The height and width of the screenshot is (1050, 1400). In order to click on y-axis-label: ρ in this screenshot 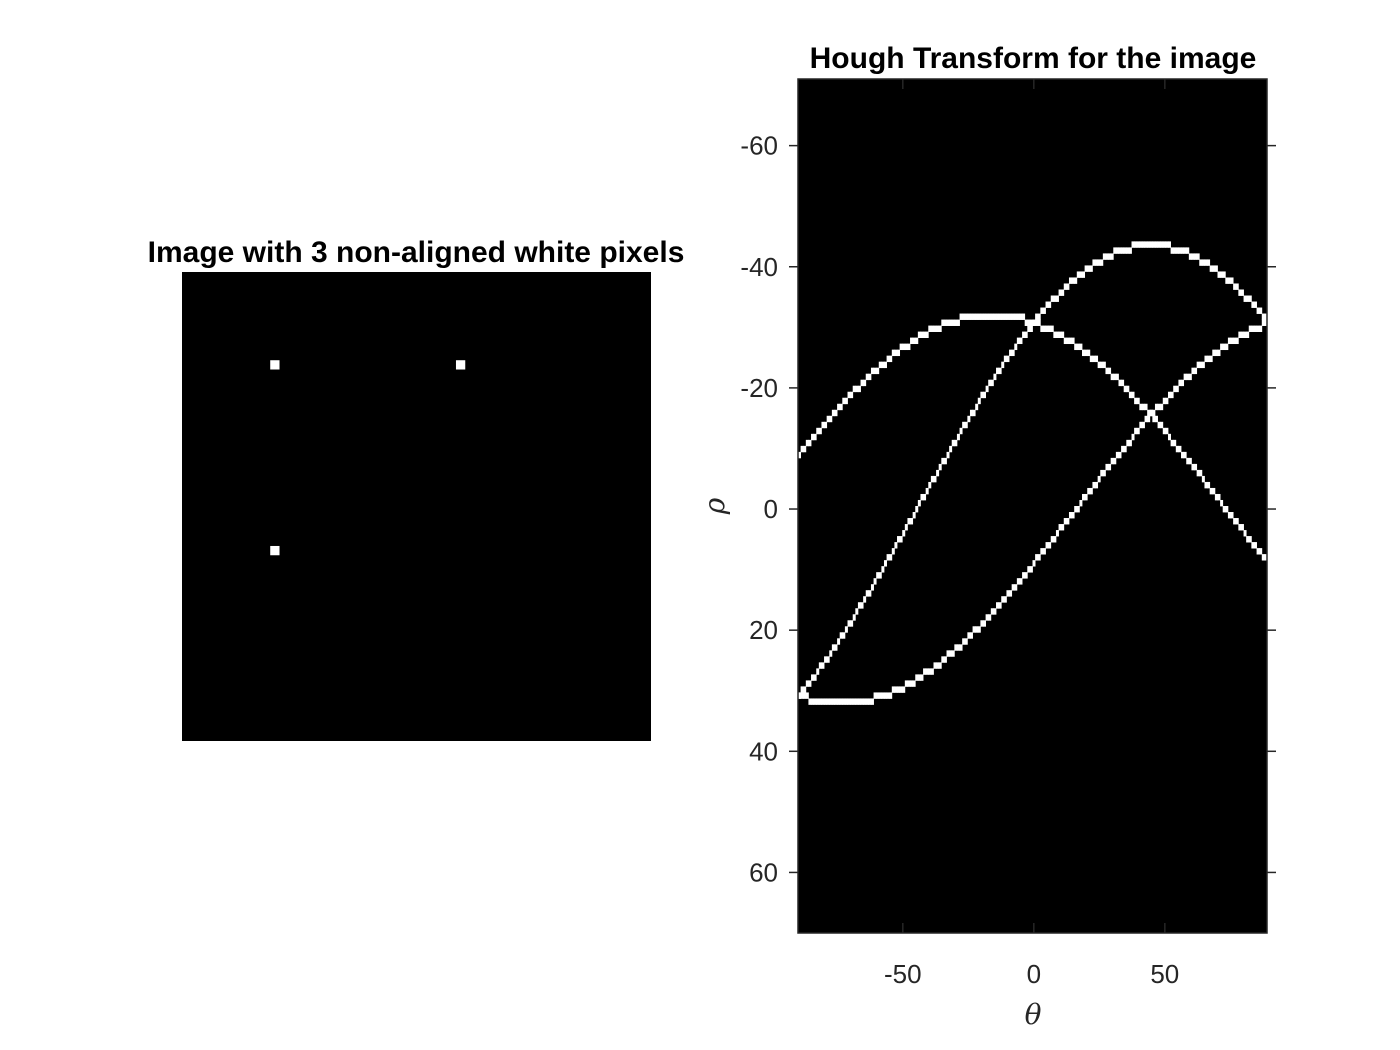, I will do `click(714, 506)`.